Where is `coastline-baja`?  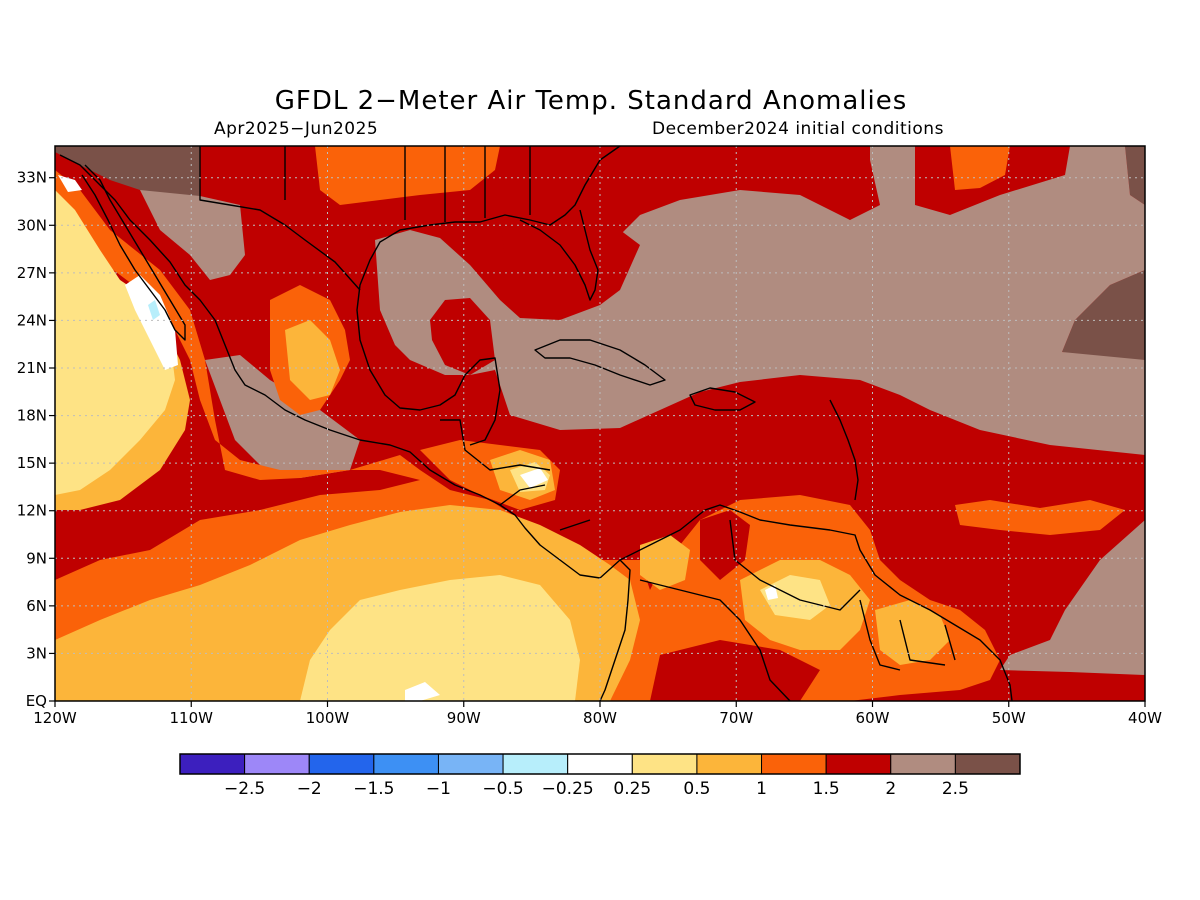 coastline-baja is located at coordinates (133, 252).